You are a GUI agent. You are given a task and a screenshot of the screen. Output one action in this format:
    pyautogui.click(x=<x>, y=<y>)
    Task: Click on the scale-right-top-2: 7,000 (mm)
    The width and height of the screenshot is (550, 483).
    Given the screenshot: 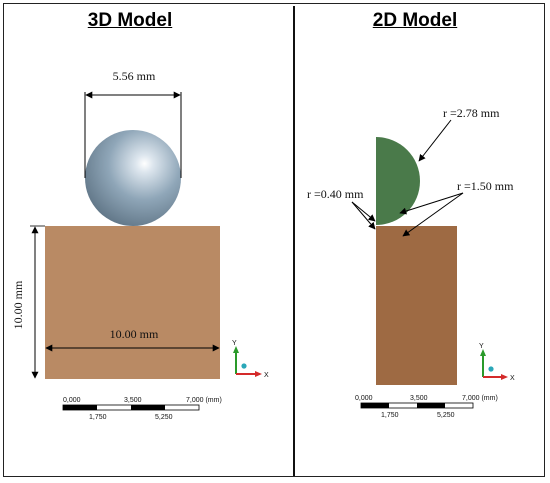 What is the action you would take?
    pyautogui.click(x=480, y=398)
    